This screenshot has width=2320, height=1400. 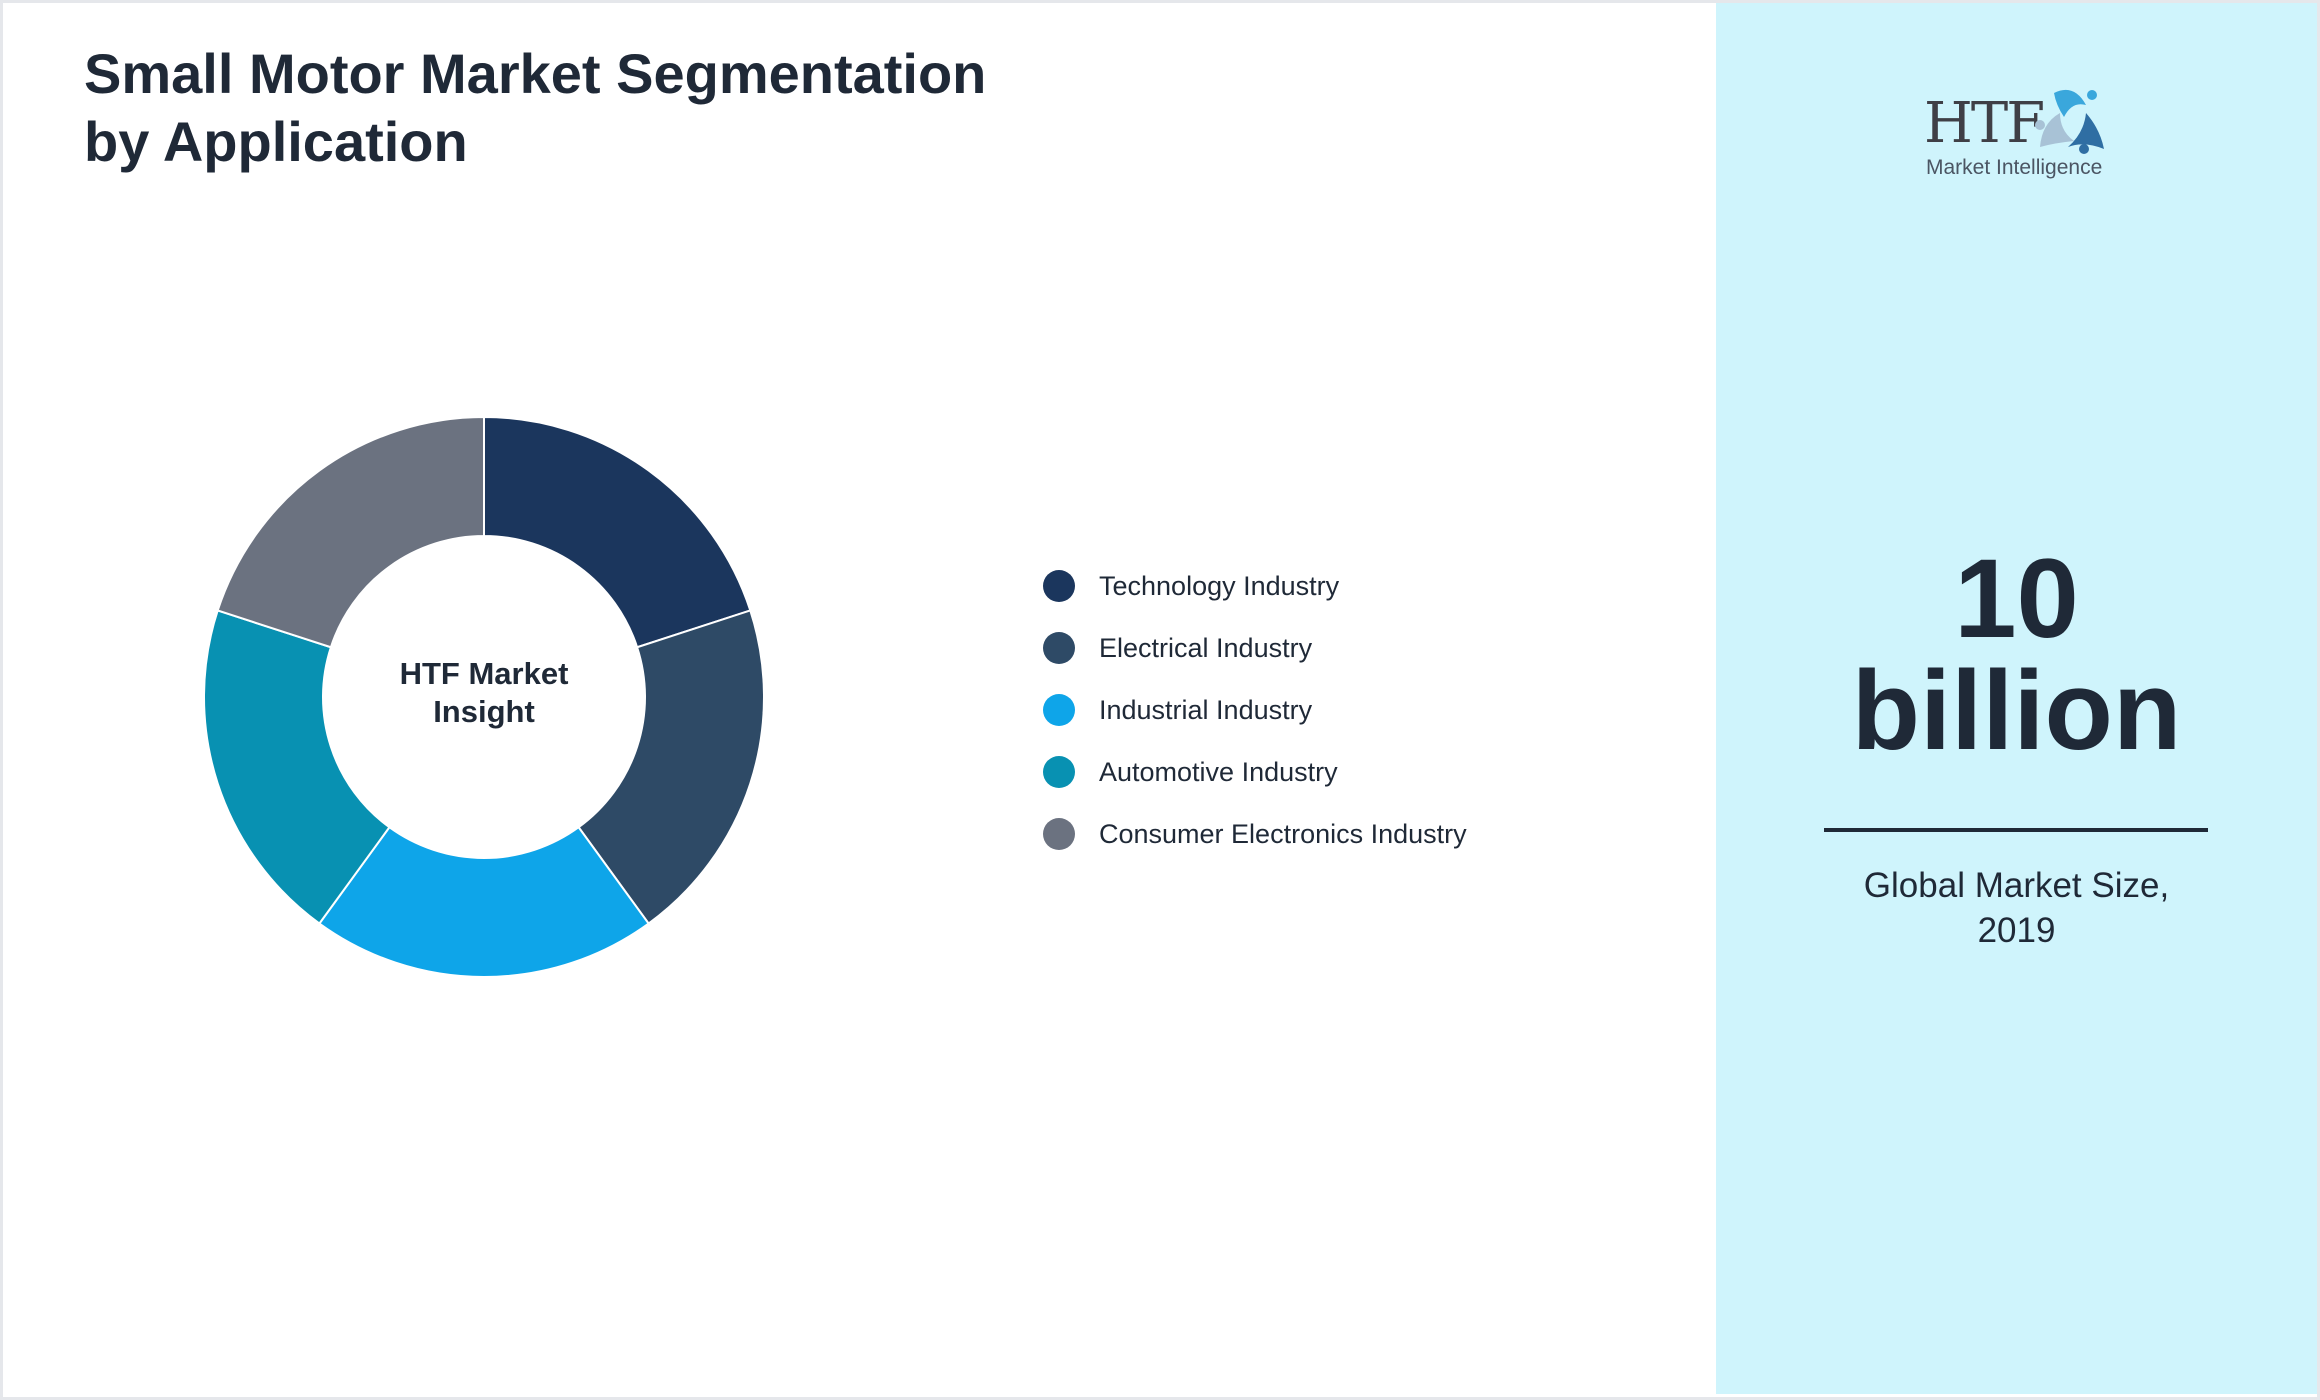 I want to click on legend-item: Consumer Electronics Industry, so click(x=1255, y=834).